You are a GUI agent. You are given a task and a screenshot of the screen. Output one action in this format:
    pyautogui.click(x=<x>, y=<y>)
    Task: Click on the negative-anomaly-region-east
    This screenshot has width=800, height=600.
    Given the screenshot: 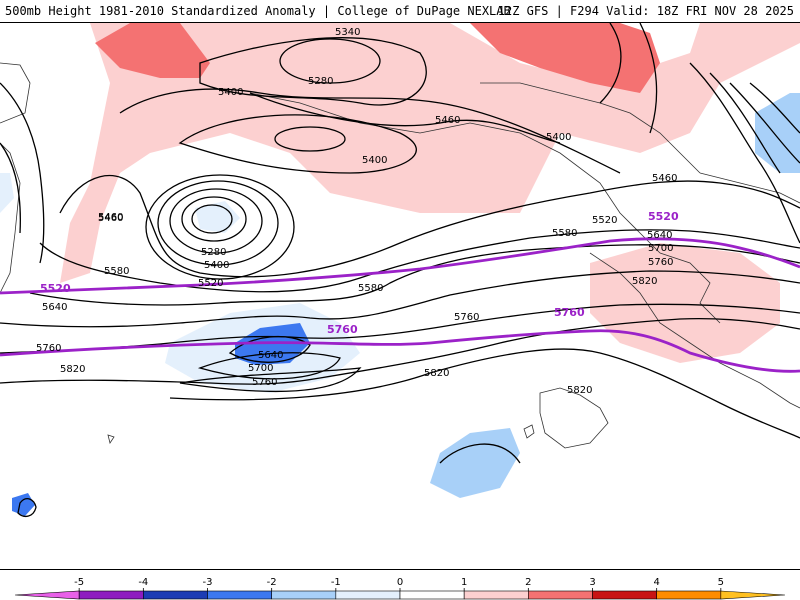 What is the action you would take?
    pyautogui.click(x=777, y=133)
    